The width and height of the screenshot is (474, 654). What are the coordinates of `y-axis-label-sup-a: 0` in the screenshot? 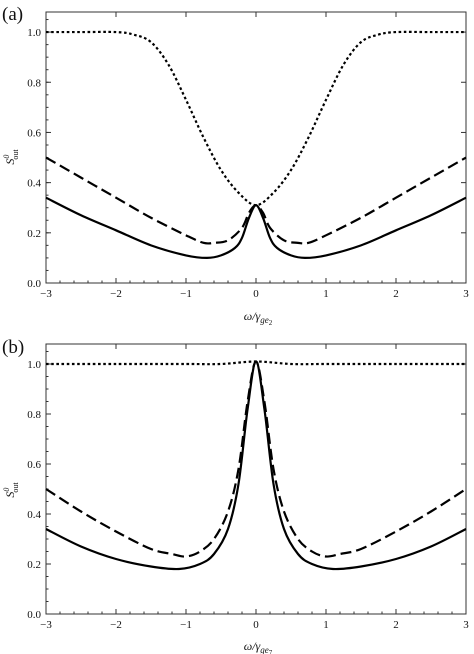 It's located at (6, 157).